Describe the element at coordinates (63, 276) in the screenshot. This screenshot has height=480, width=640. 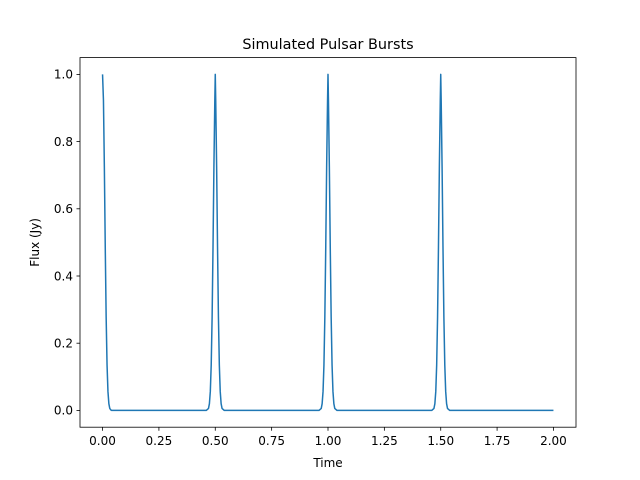
I see `y-tick-label: 0.4` at that location.